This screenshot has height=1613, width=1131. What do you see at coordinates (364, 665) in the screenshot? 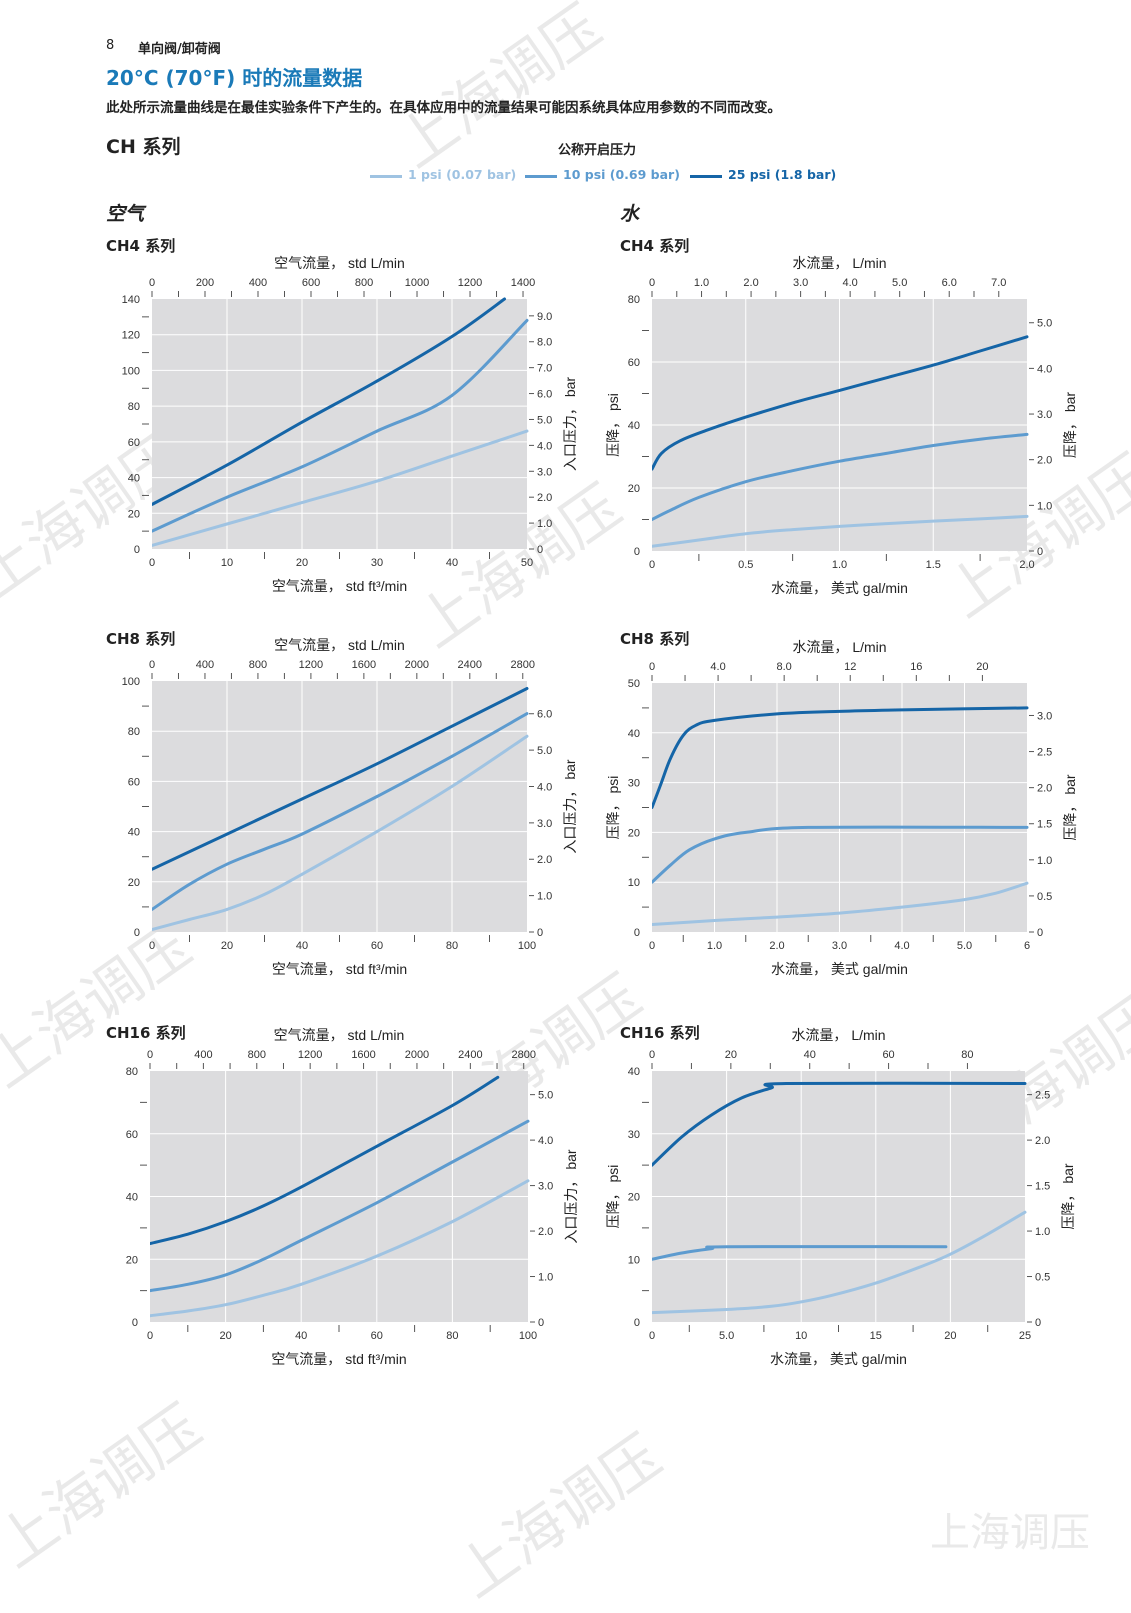
I see `x-top-tick-label: 1600` at bounding box center [364, 665].